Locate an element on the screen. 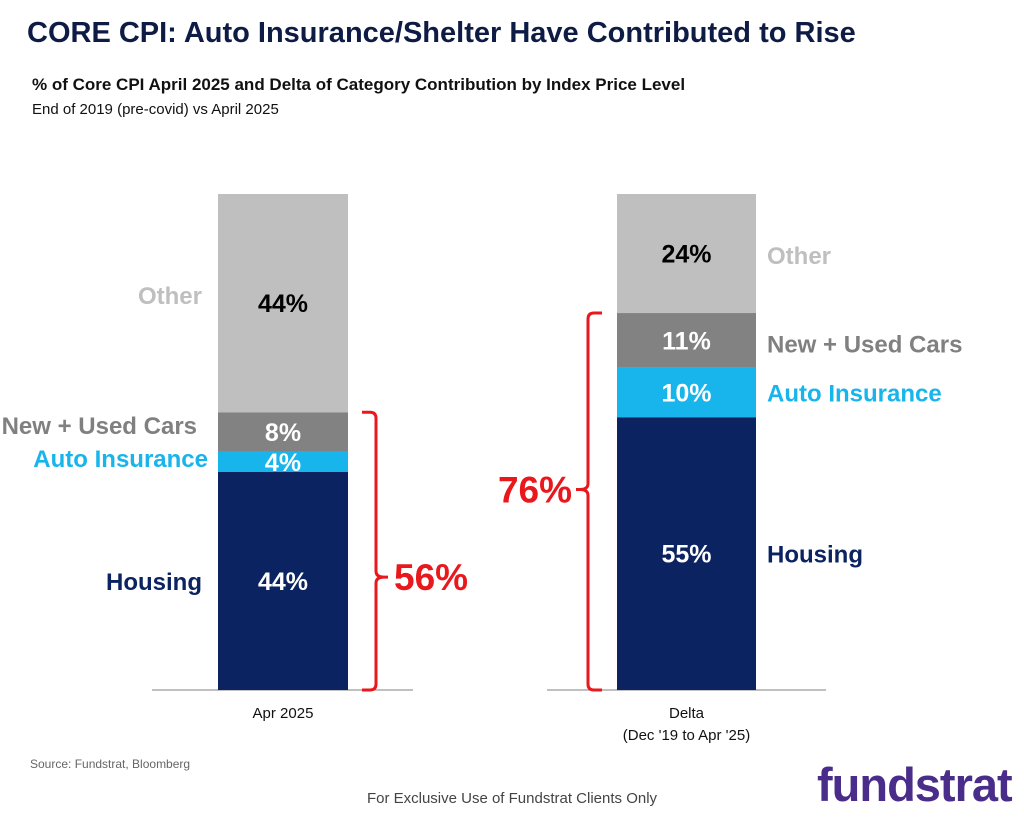 This screenshot has height=822, width=1024. data-label: 55% is located at coordinates (686, 555).